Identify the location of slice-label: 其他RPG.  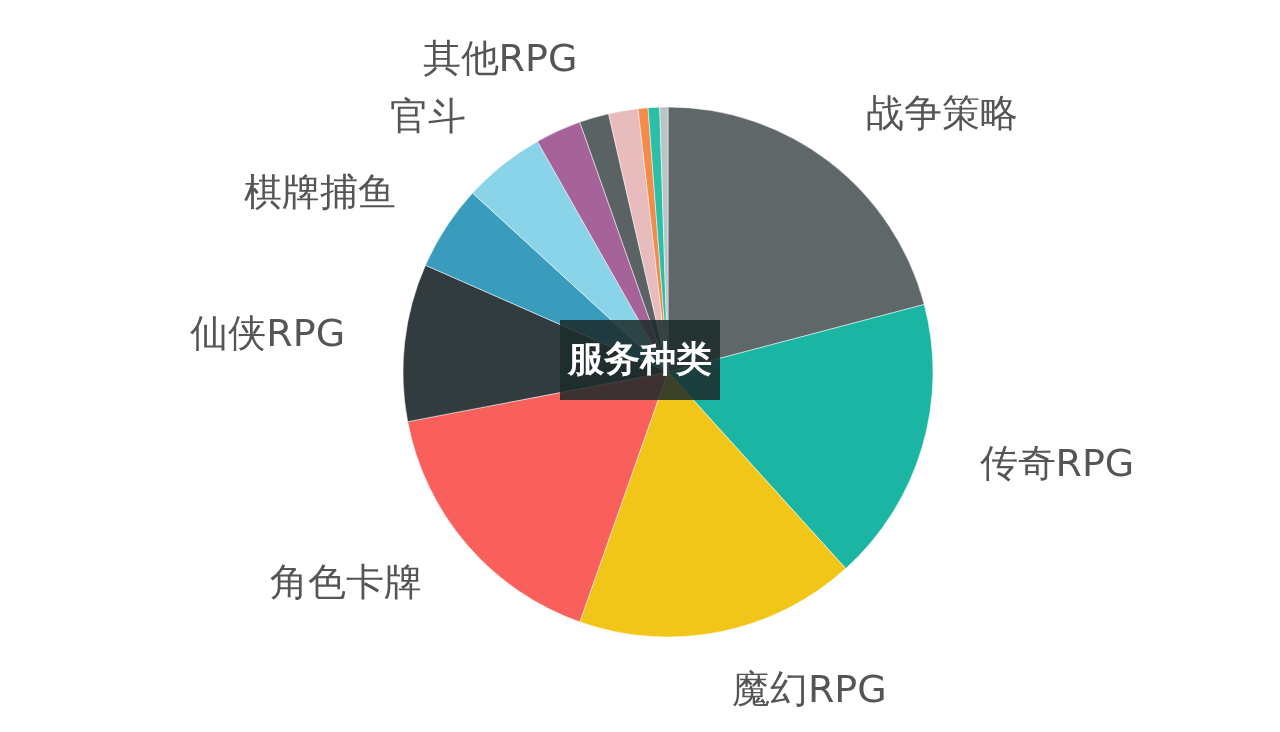
(500, 57).